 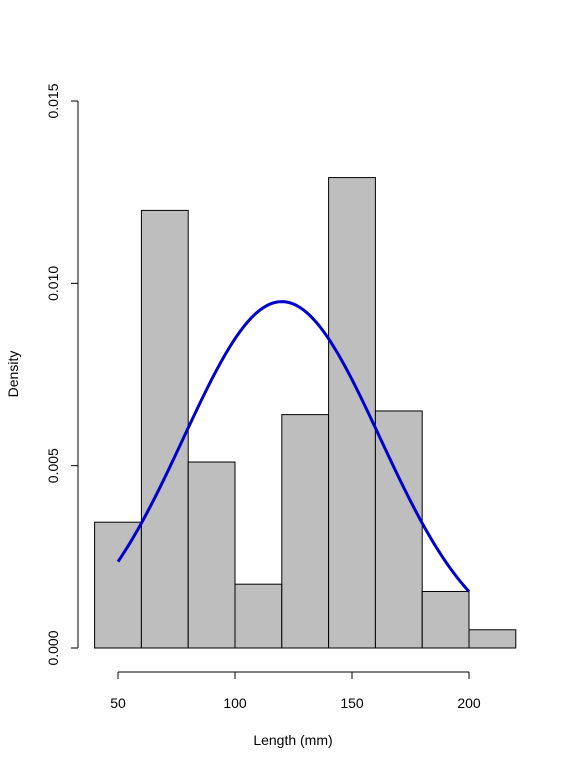 What do you see at coordinates (235, 703) in the screenshot?
I see `x-tick-label-1: 100` at bounding box center [235, 703].